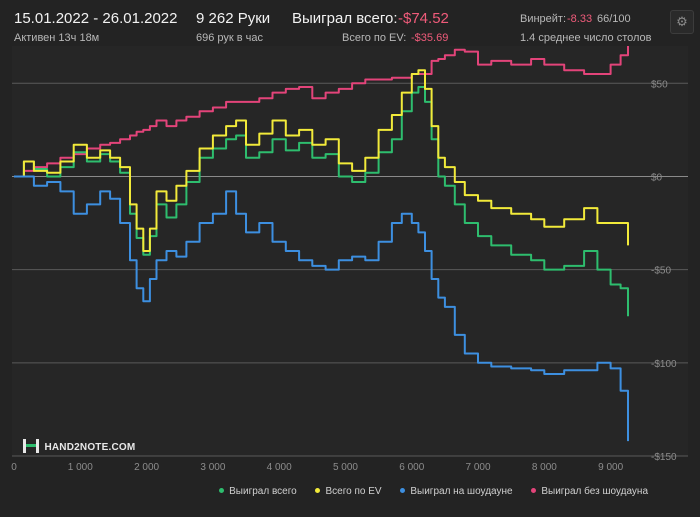 This screenshot has width=700, height=517. I want to click on hand2note-logo-icon, so click(31, 445).